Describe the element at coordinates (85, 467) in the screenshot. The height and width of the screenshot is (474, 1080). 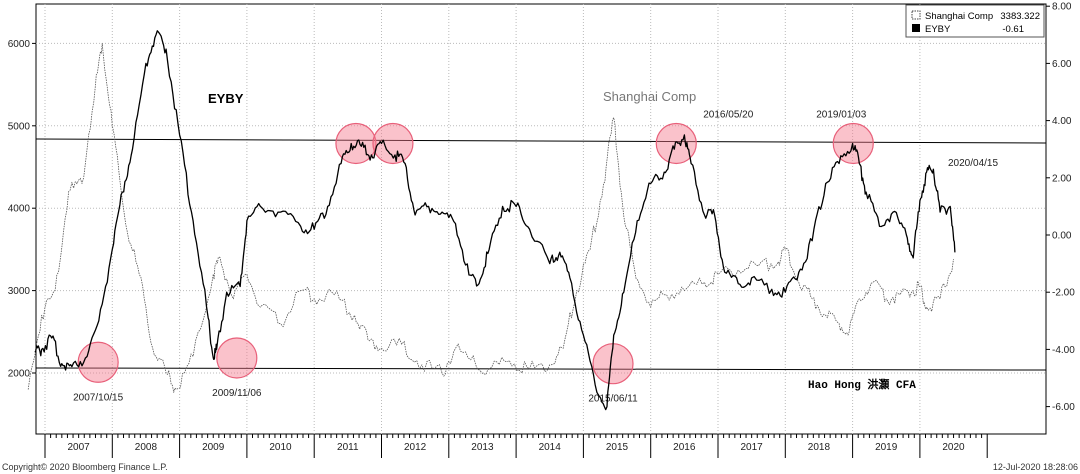
I see `copyright-text: Copyright© 2020 Bloomberg Finance L.P.` at that location.